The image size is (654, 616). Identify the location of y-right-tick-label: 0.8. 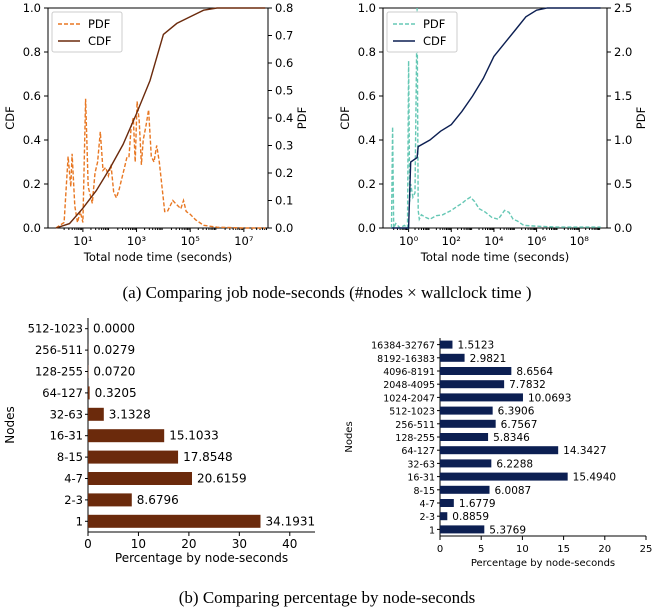
(284, 8).